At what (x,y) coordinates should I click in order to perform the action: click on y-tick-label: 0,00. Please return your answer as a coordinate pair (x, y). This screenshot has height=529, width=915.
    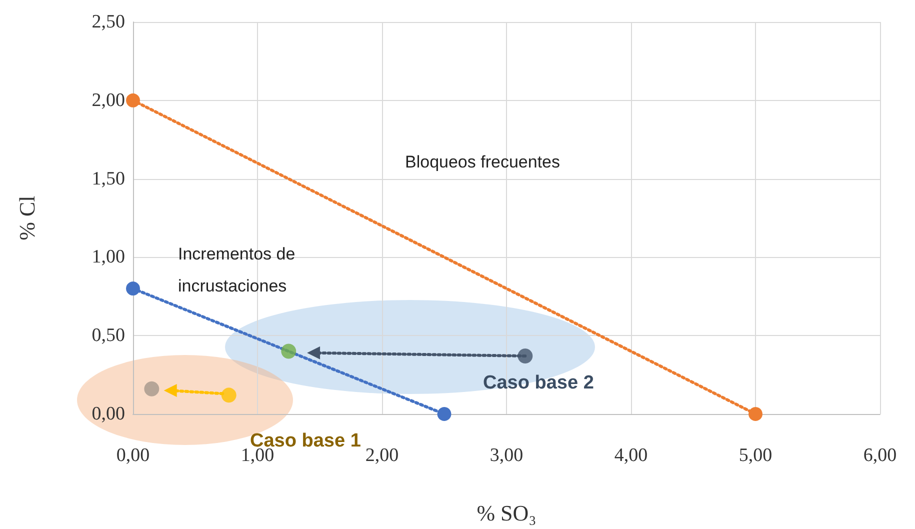
    Looking at the image, I should click on (108, 414).